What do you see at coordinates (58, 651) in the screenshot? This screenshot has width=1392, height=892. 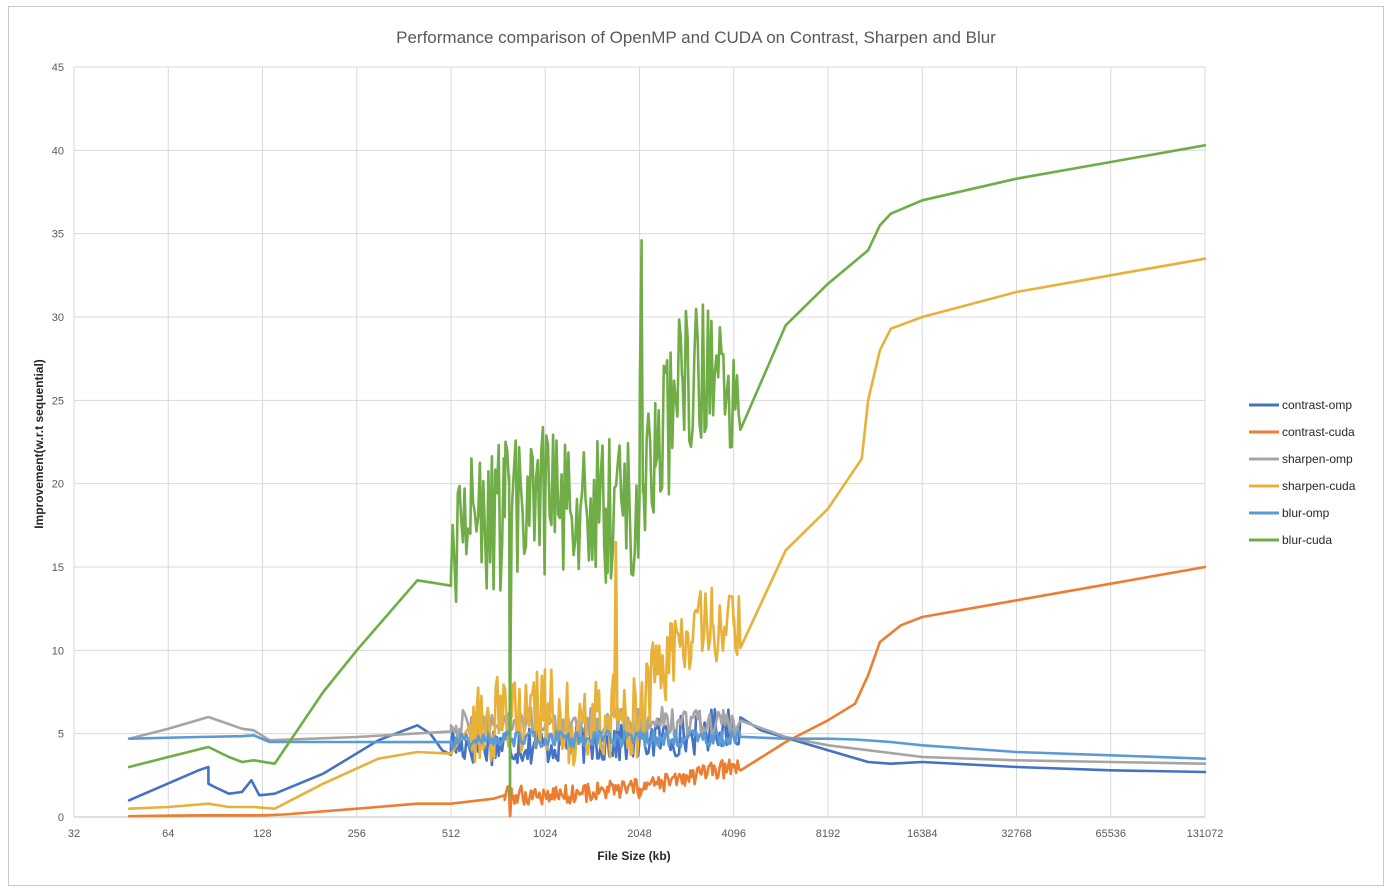 I see `y-tick-label: 10` at bounding box center [58, 651].